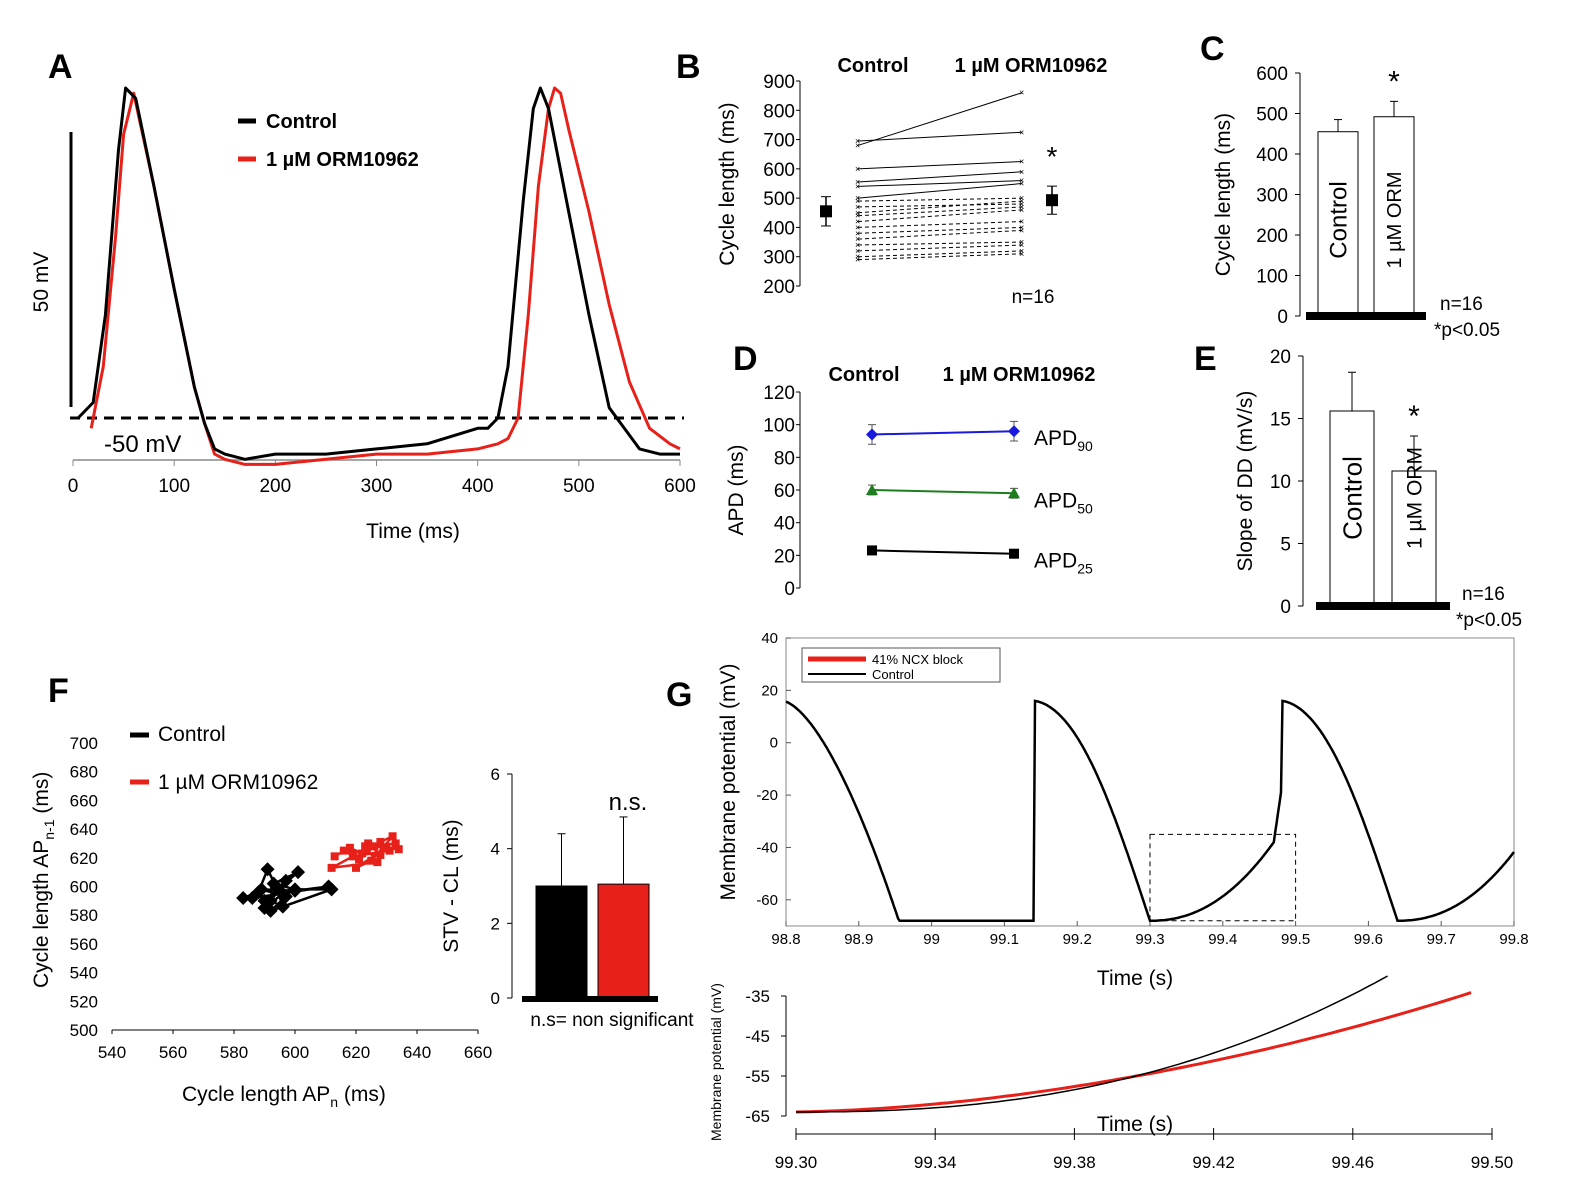 The image size is (1594, 1196). I want to click on legend-label-orm: 1 µM ORM10962, so click(238, 782).